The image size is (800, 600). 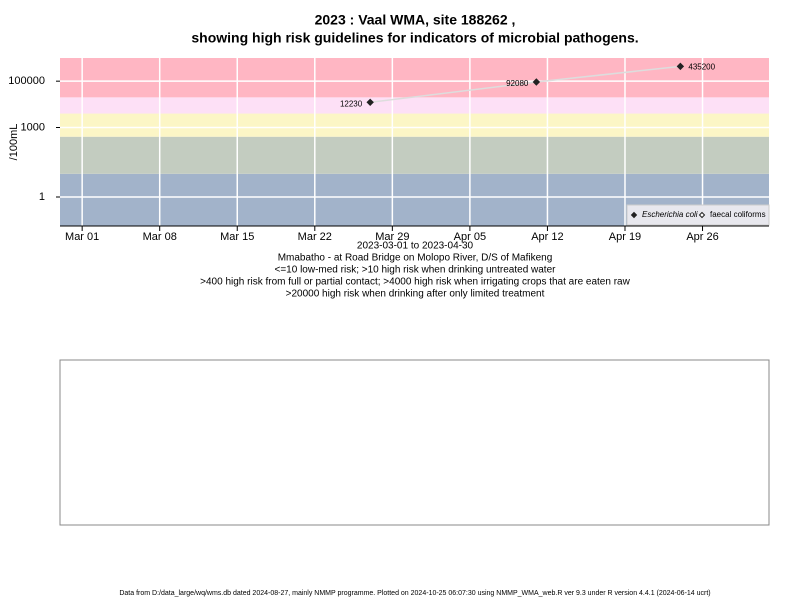 I want to click on note-line: 2023-03-01 to 2023-04-30, so click(x=415, y=246).